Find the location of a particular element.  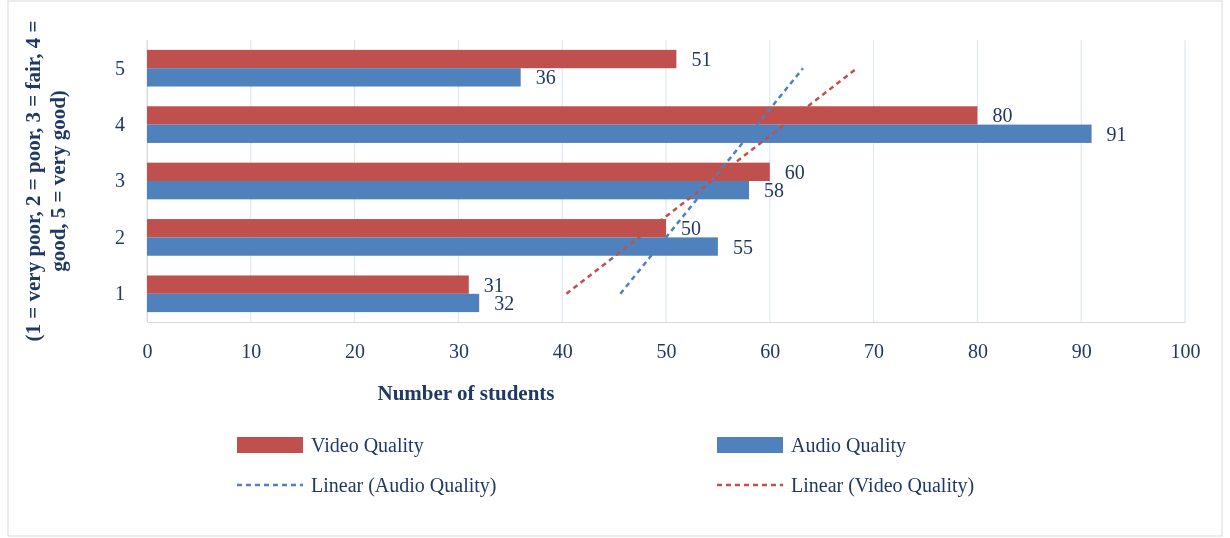

data-label: 80 is located at coordinates (1002, 115).